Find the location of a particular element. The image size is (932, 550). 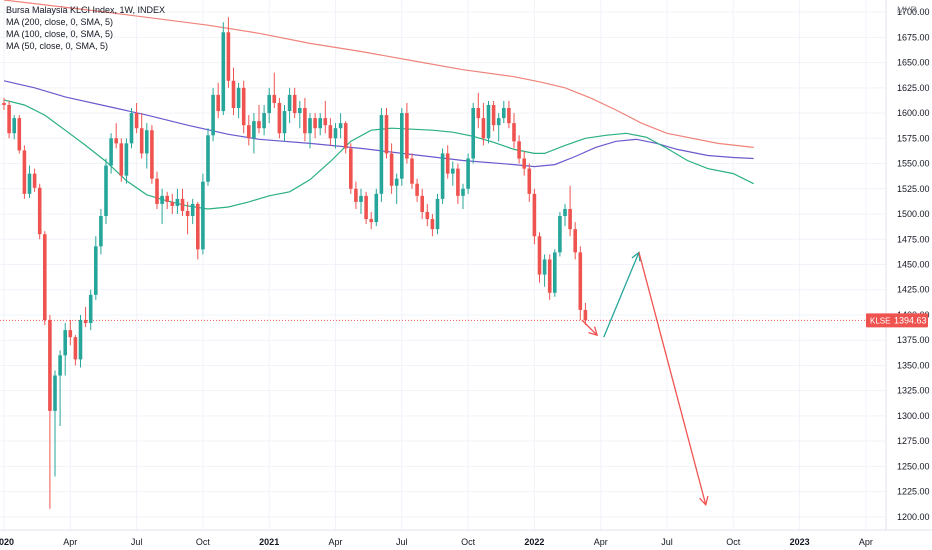

y-tick-label: 1300.00 is located at coordinates (913, 416).